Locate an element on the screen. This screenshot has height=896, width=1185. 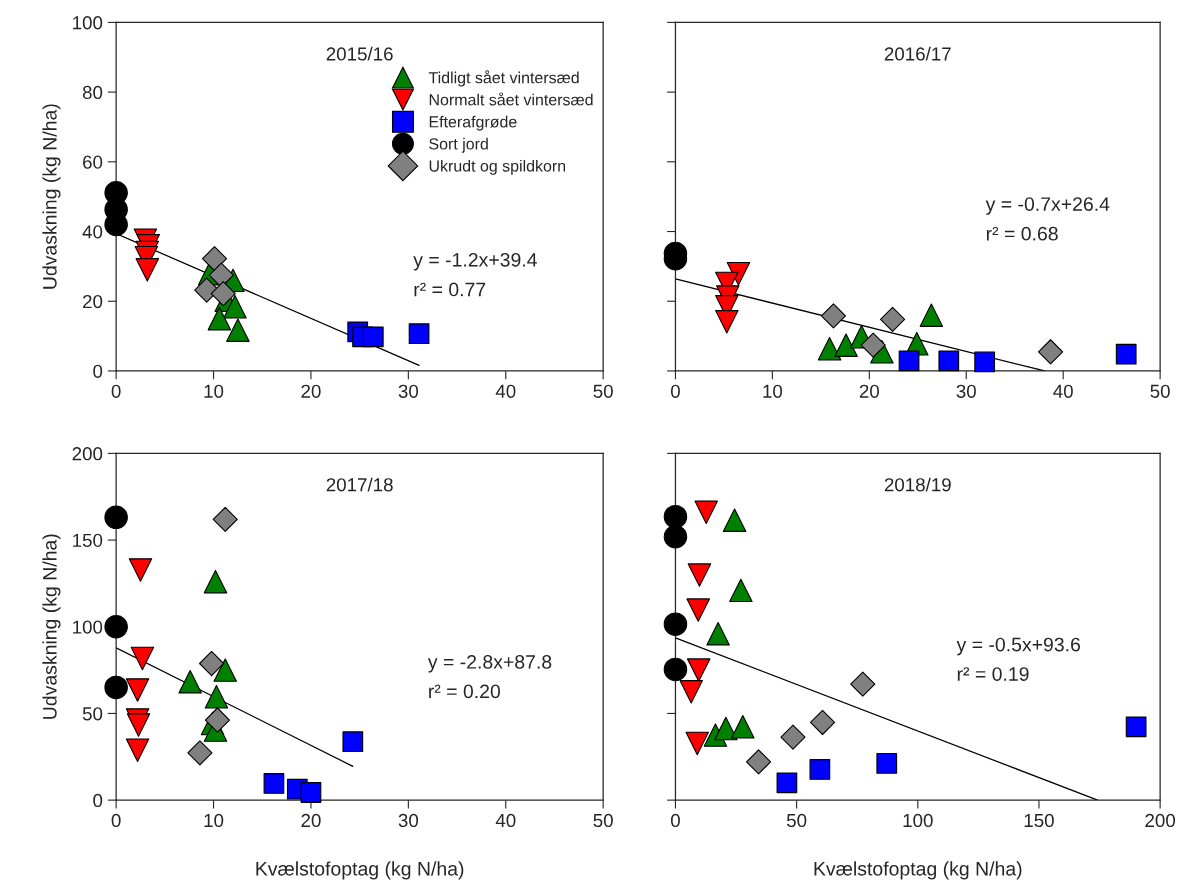
annotation: y = -2.8x+87.8 is located at coordinates (489, 664).